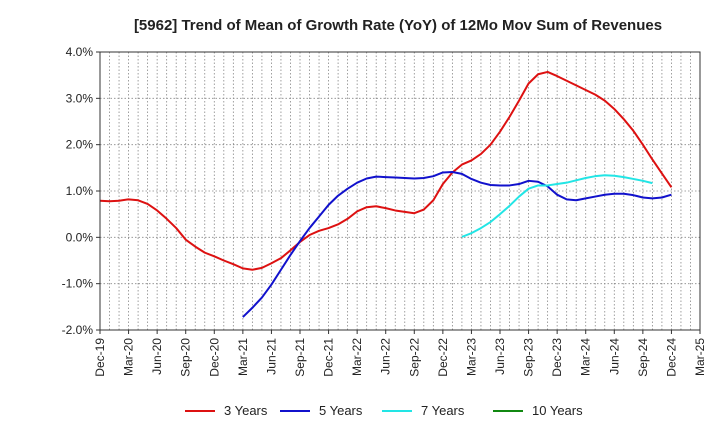 Image resolution: width=720 pixels, height=440 pixels. I want to click on y-tick-label: 2.0%, so click(80, 145).